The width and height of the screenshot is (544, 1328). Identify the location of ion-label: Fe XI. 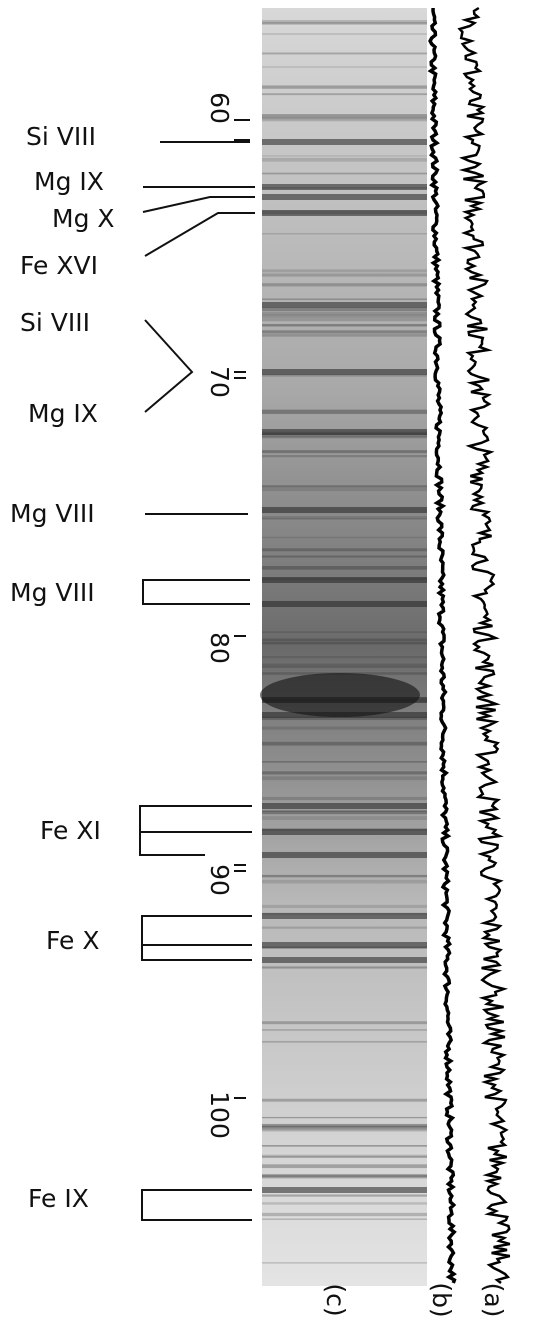
(70, 830).